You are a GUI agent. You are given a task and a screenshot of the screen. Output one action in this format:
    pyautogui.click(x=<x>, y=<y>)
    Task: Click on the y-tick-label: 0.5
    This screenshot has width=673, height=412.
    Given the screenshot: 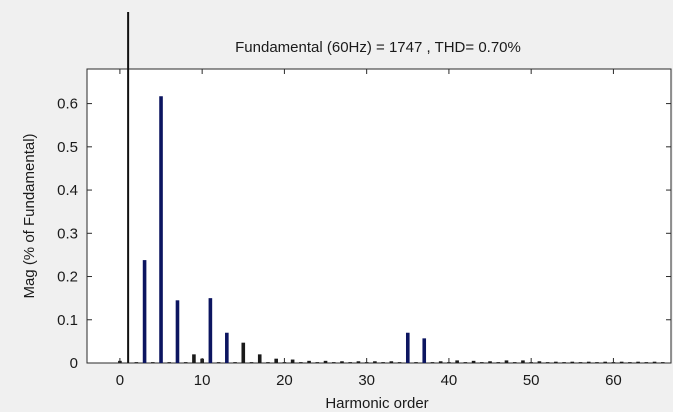 What is the action you would take?
    pyautogui.click(x=67, y=147)
    